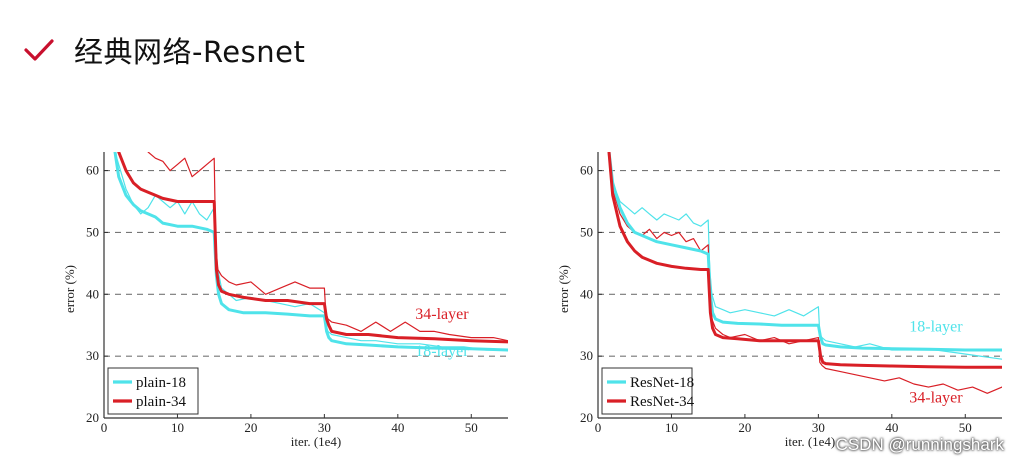 The height and width of the screenshot is (461, 1016). What do you see at coordinates (190, 52) in the screenshot?
I see `slide-title: 经典网络-Resnet` at bounding box center [190, 52].